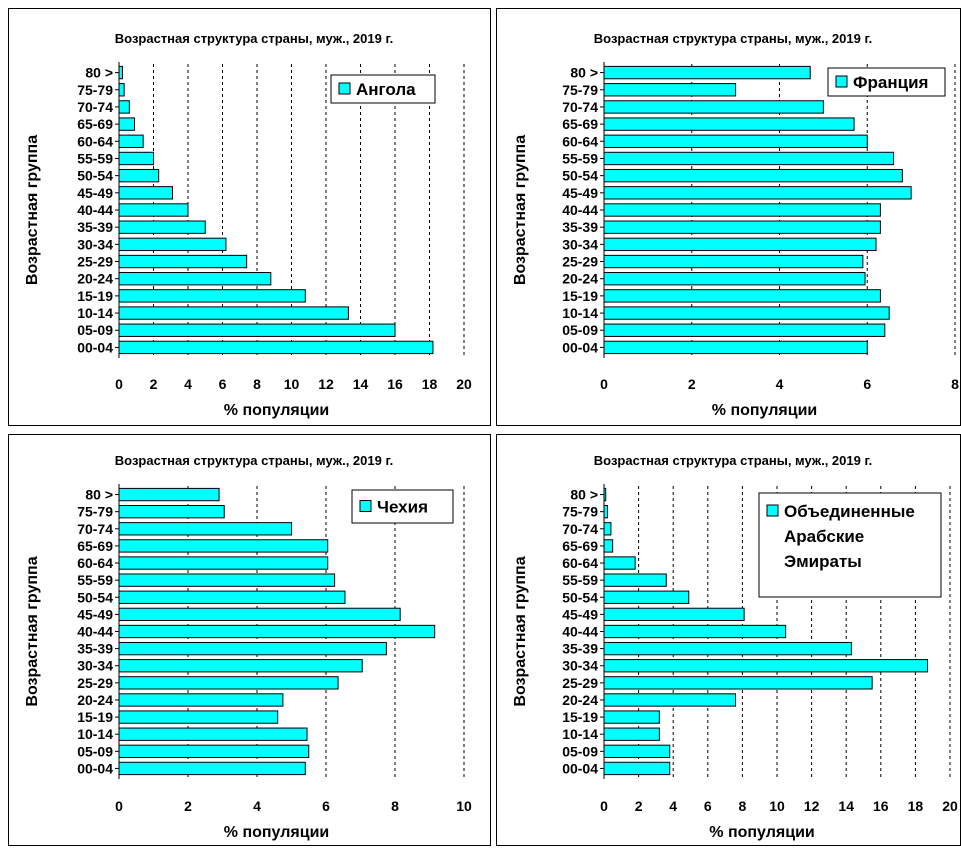 The height and width of the screenshot is (848, 961). What do you see at coordinates (886, 82) in the screenshot?
I see `legend: Франция` at bounding box center [886, 82].